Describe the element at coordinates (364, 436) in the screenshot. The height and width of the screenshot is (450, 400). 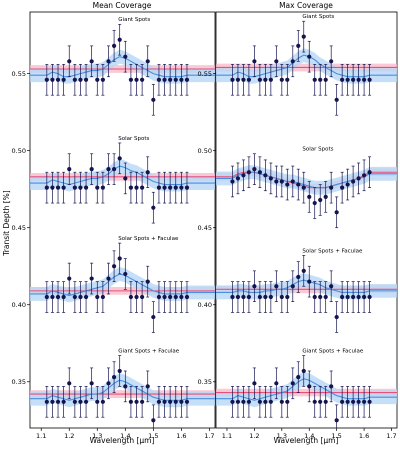
I see `x-tick-label: 1.6` at that location.